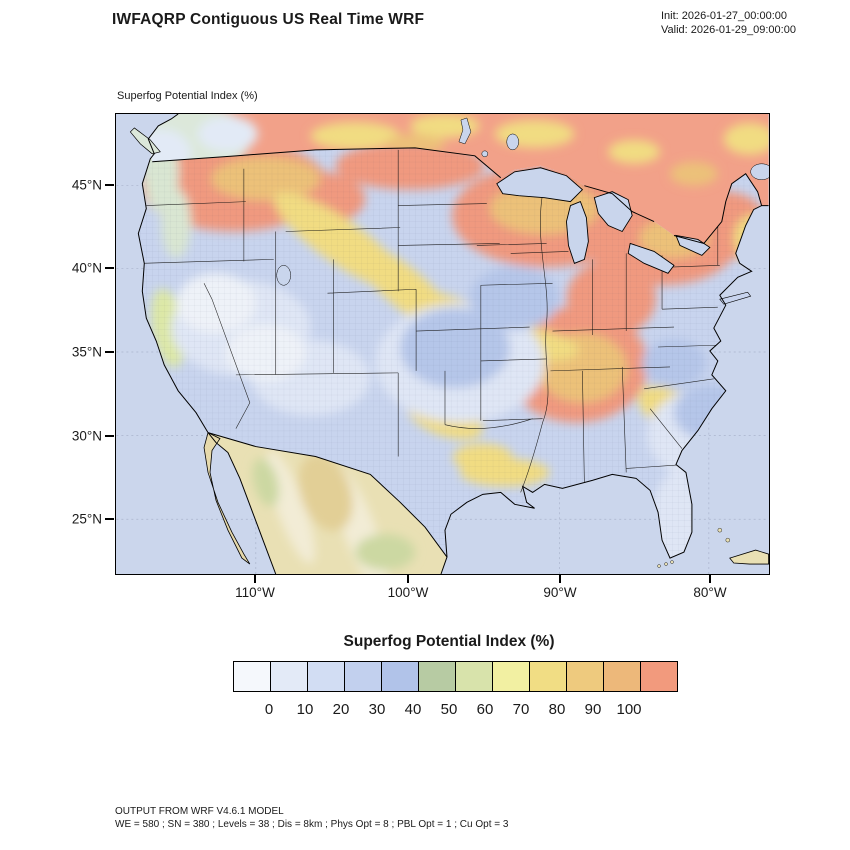 The height and width of the screenshot is (850, 850). What do you see at coordinates (593, 709) in the screenshot?
I see `colorbar-tick-label: 90` at bounding box center [593, 709].